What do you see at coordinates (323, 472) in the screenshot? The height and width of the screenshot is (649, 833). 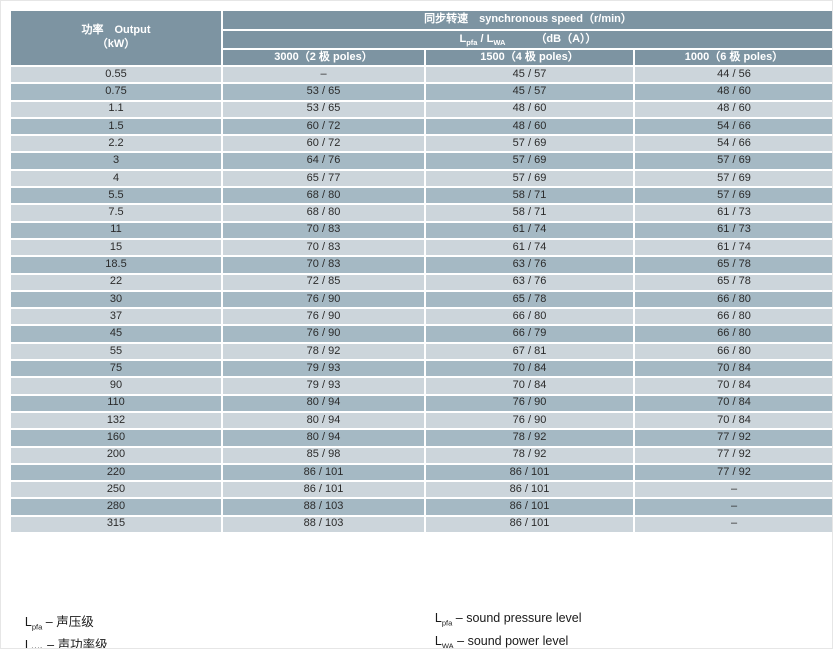 I see `level-cell-2pole: 86 / 101` at bounding box center [323, 472].